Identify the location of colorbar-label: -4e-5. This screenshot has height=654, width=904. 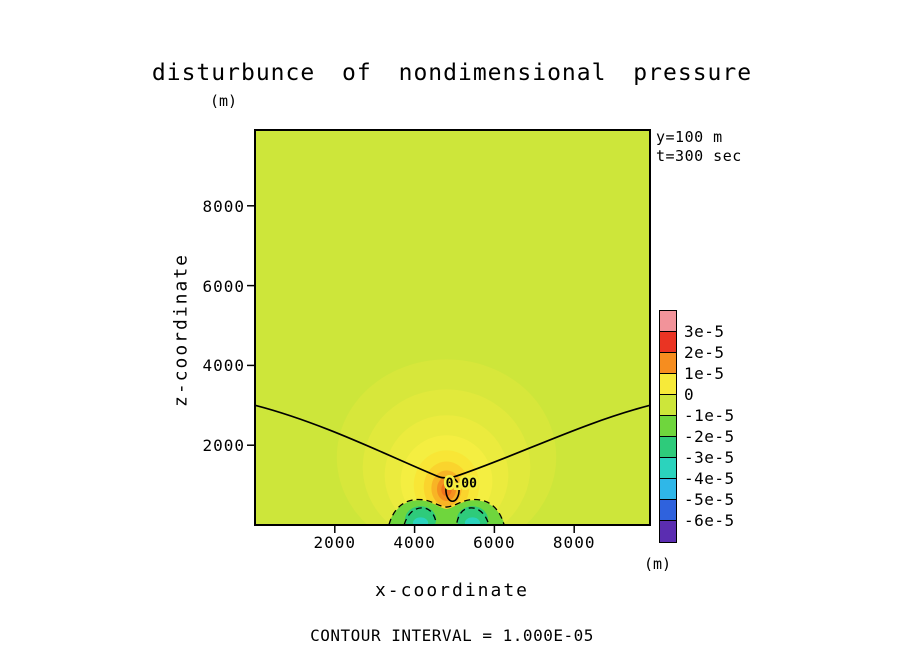
(709, 478).